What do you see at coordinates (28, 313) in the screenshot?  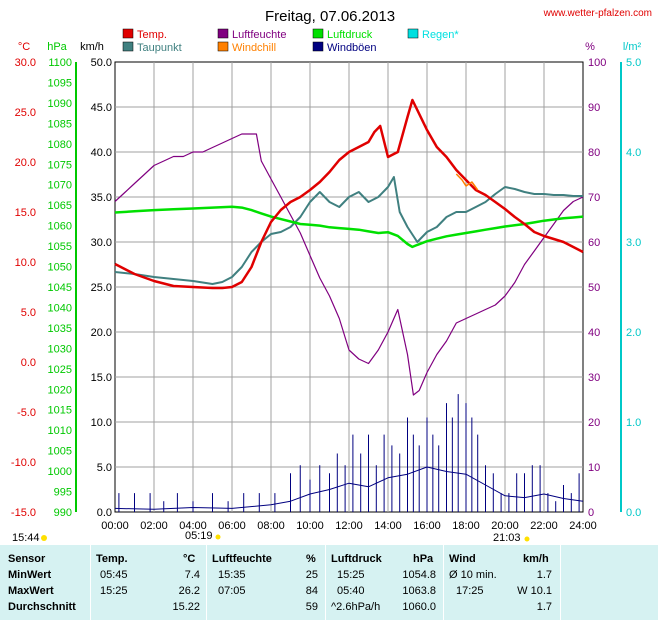 I see `temp-axis-tick-label: 5.0` at bounding box center [28, 313].